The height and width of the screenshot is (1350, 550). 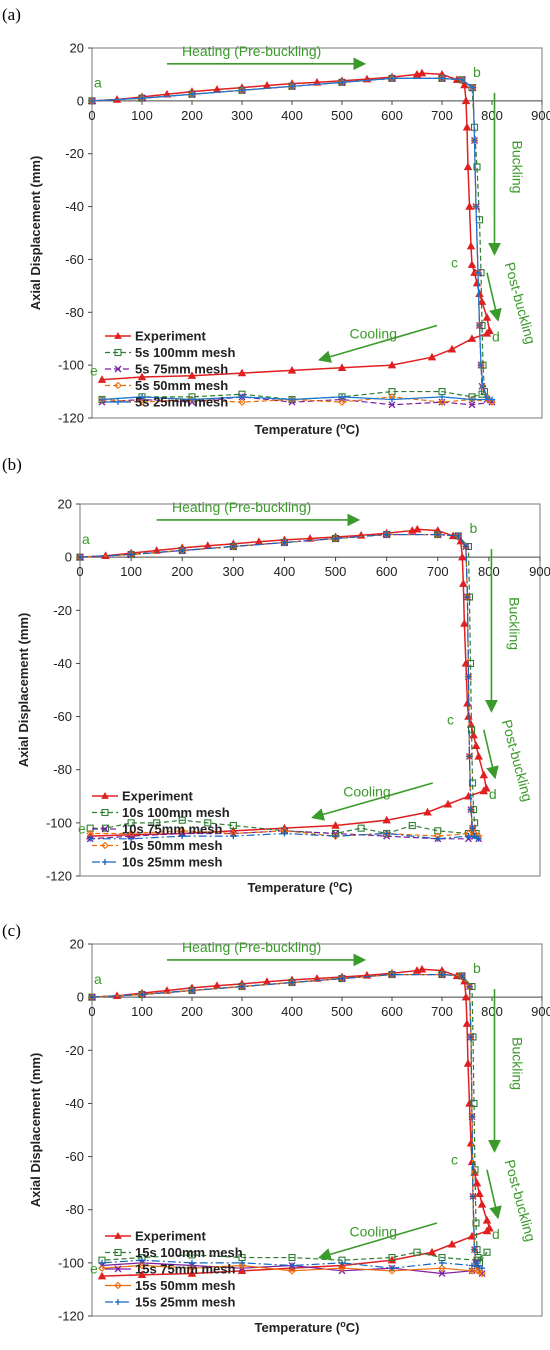 I want to click on x-tick-label-9: 900, so click(x=539, y=571).